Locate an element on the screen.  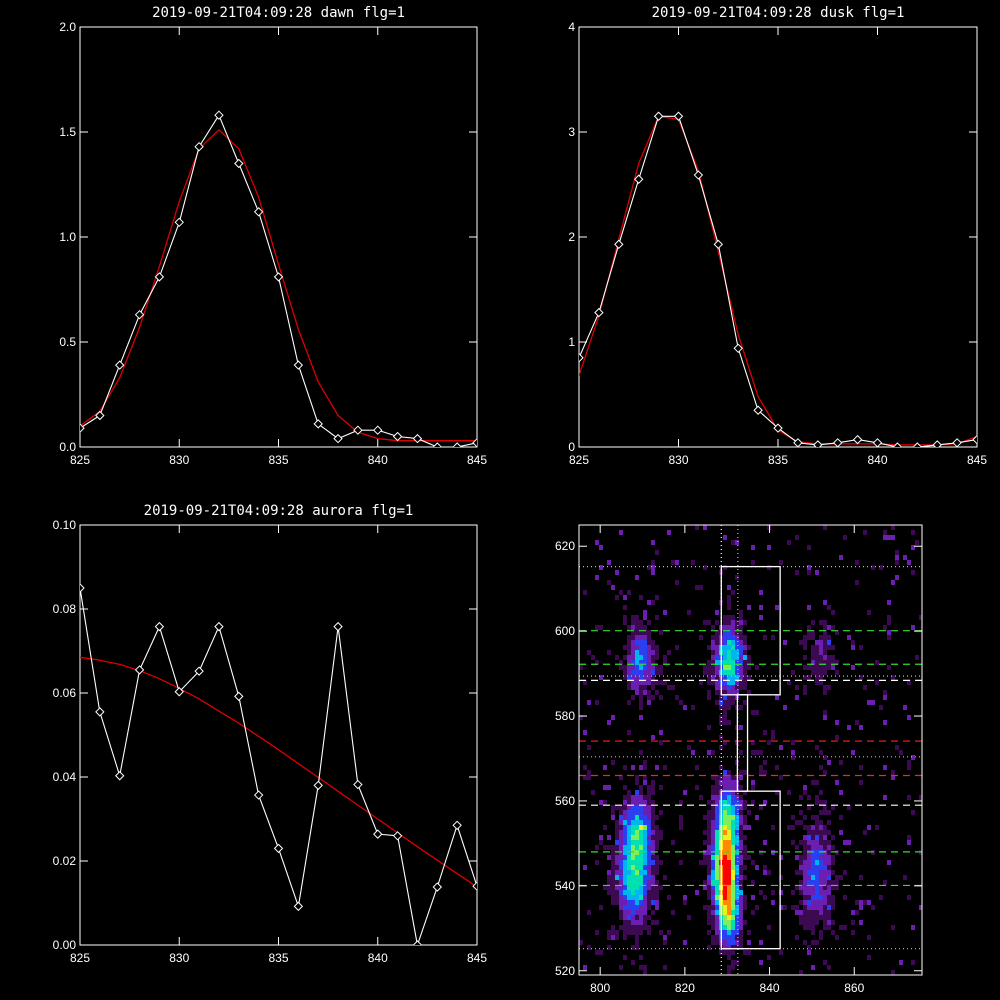
y-tick-label: 0.04 is located at coordinates (65, 777).